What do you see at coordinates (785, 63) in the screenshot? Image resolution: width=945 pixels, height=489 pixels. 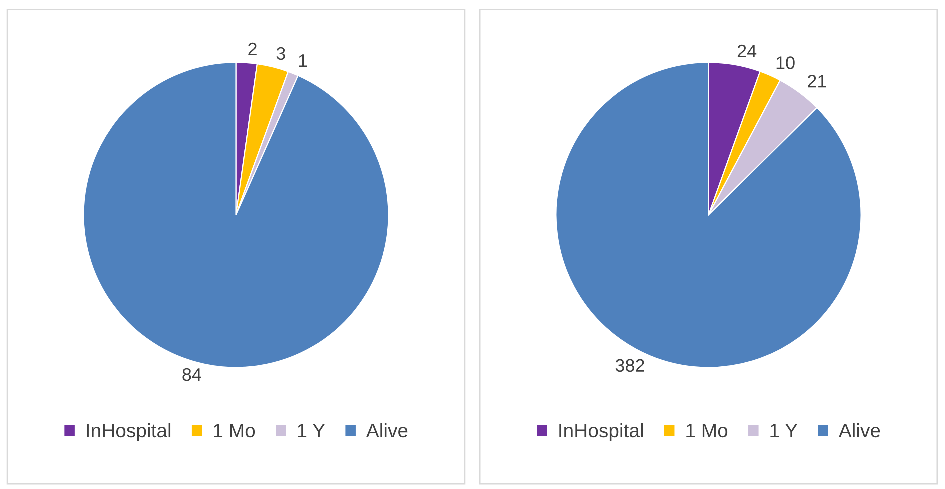 I see `data-label: 10` at bounding box center [785, 63].